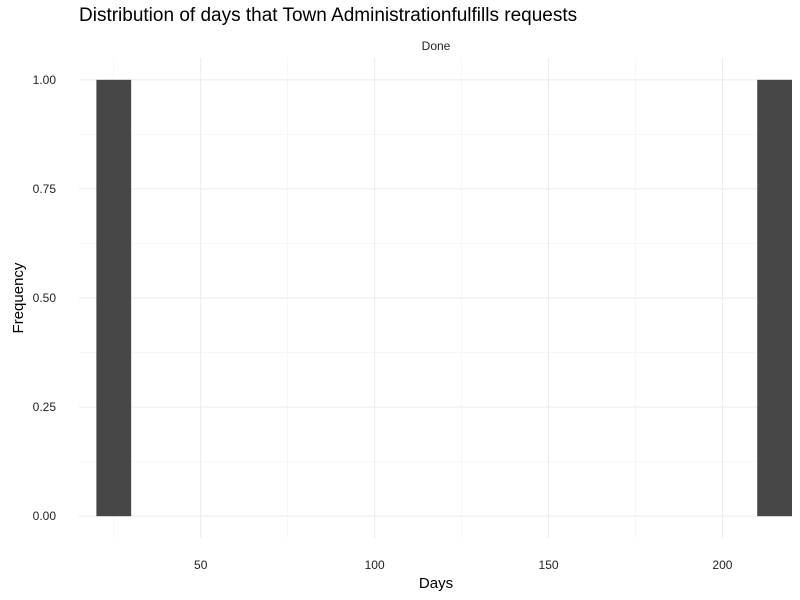 This screenshot has height=600, width=800. Describe the element at coordinates (45, 80) in the screenshot. I see `y-tick-label: 1.00` at that location.